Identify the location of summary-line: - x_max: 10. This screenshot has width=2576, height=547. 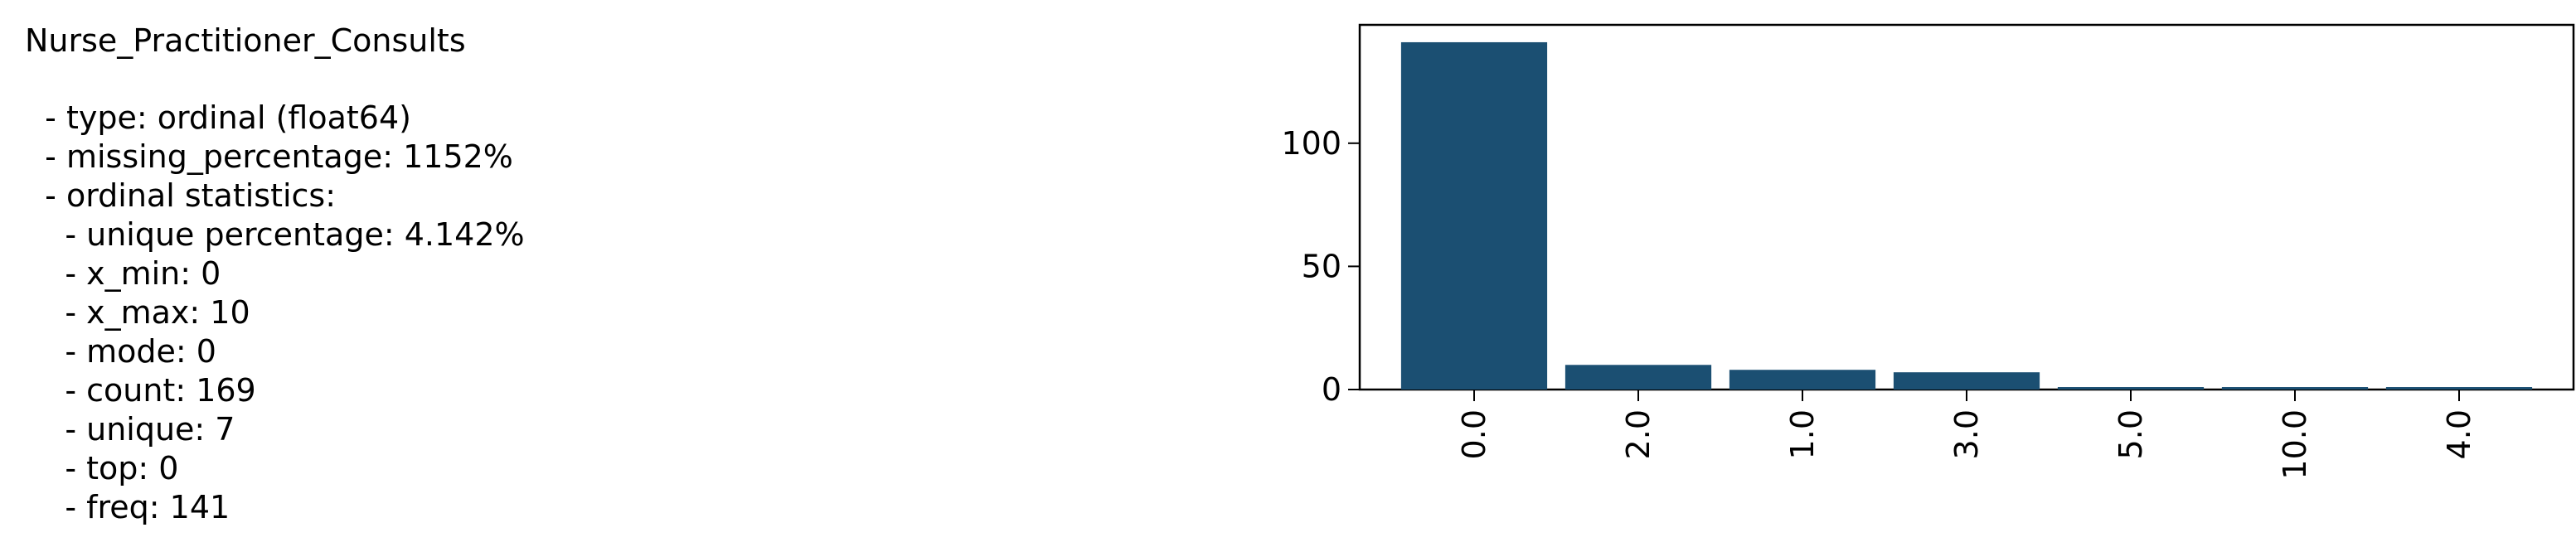
(137, 312).